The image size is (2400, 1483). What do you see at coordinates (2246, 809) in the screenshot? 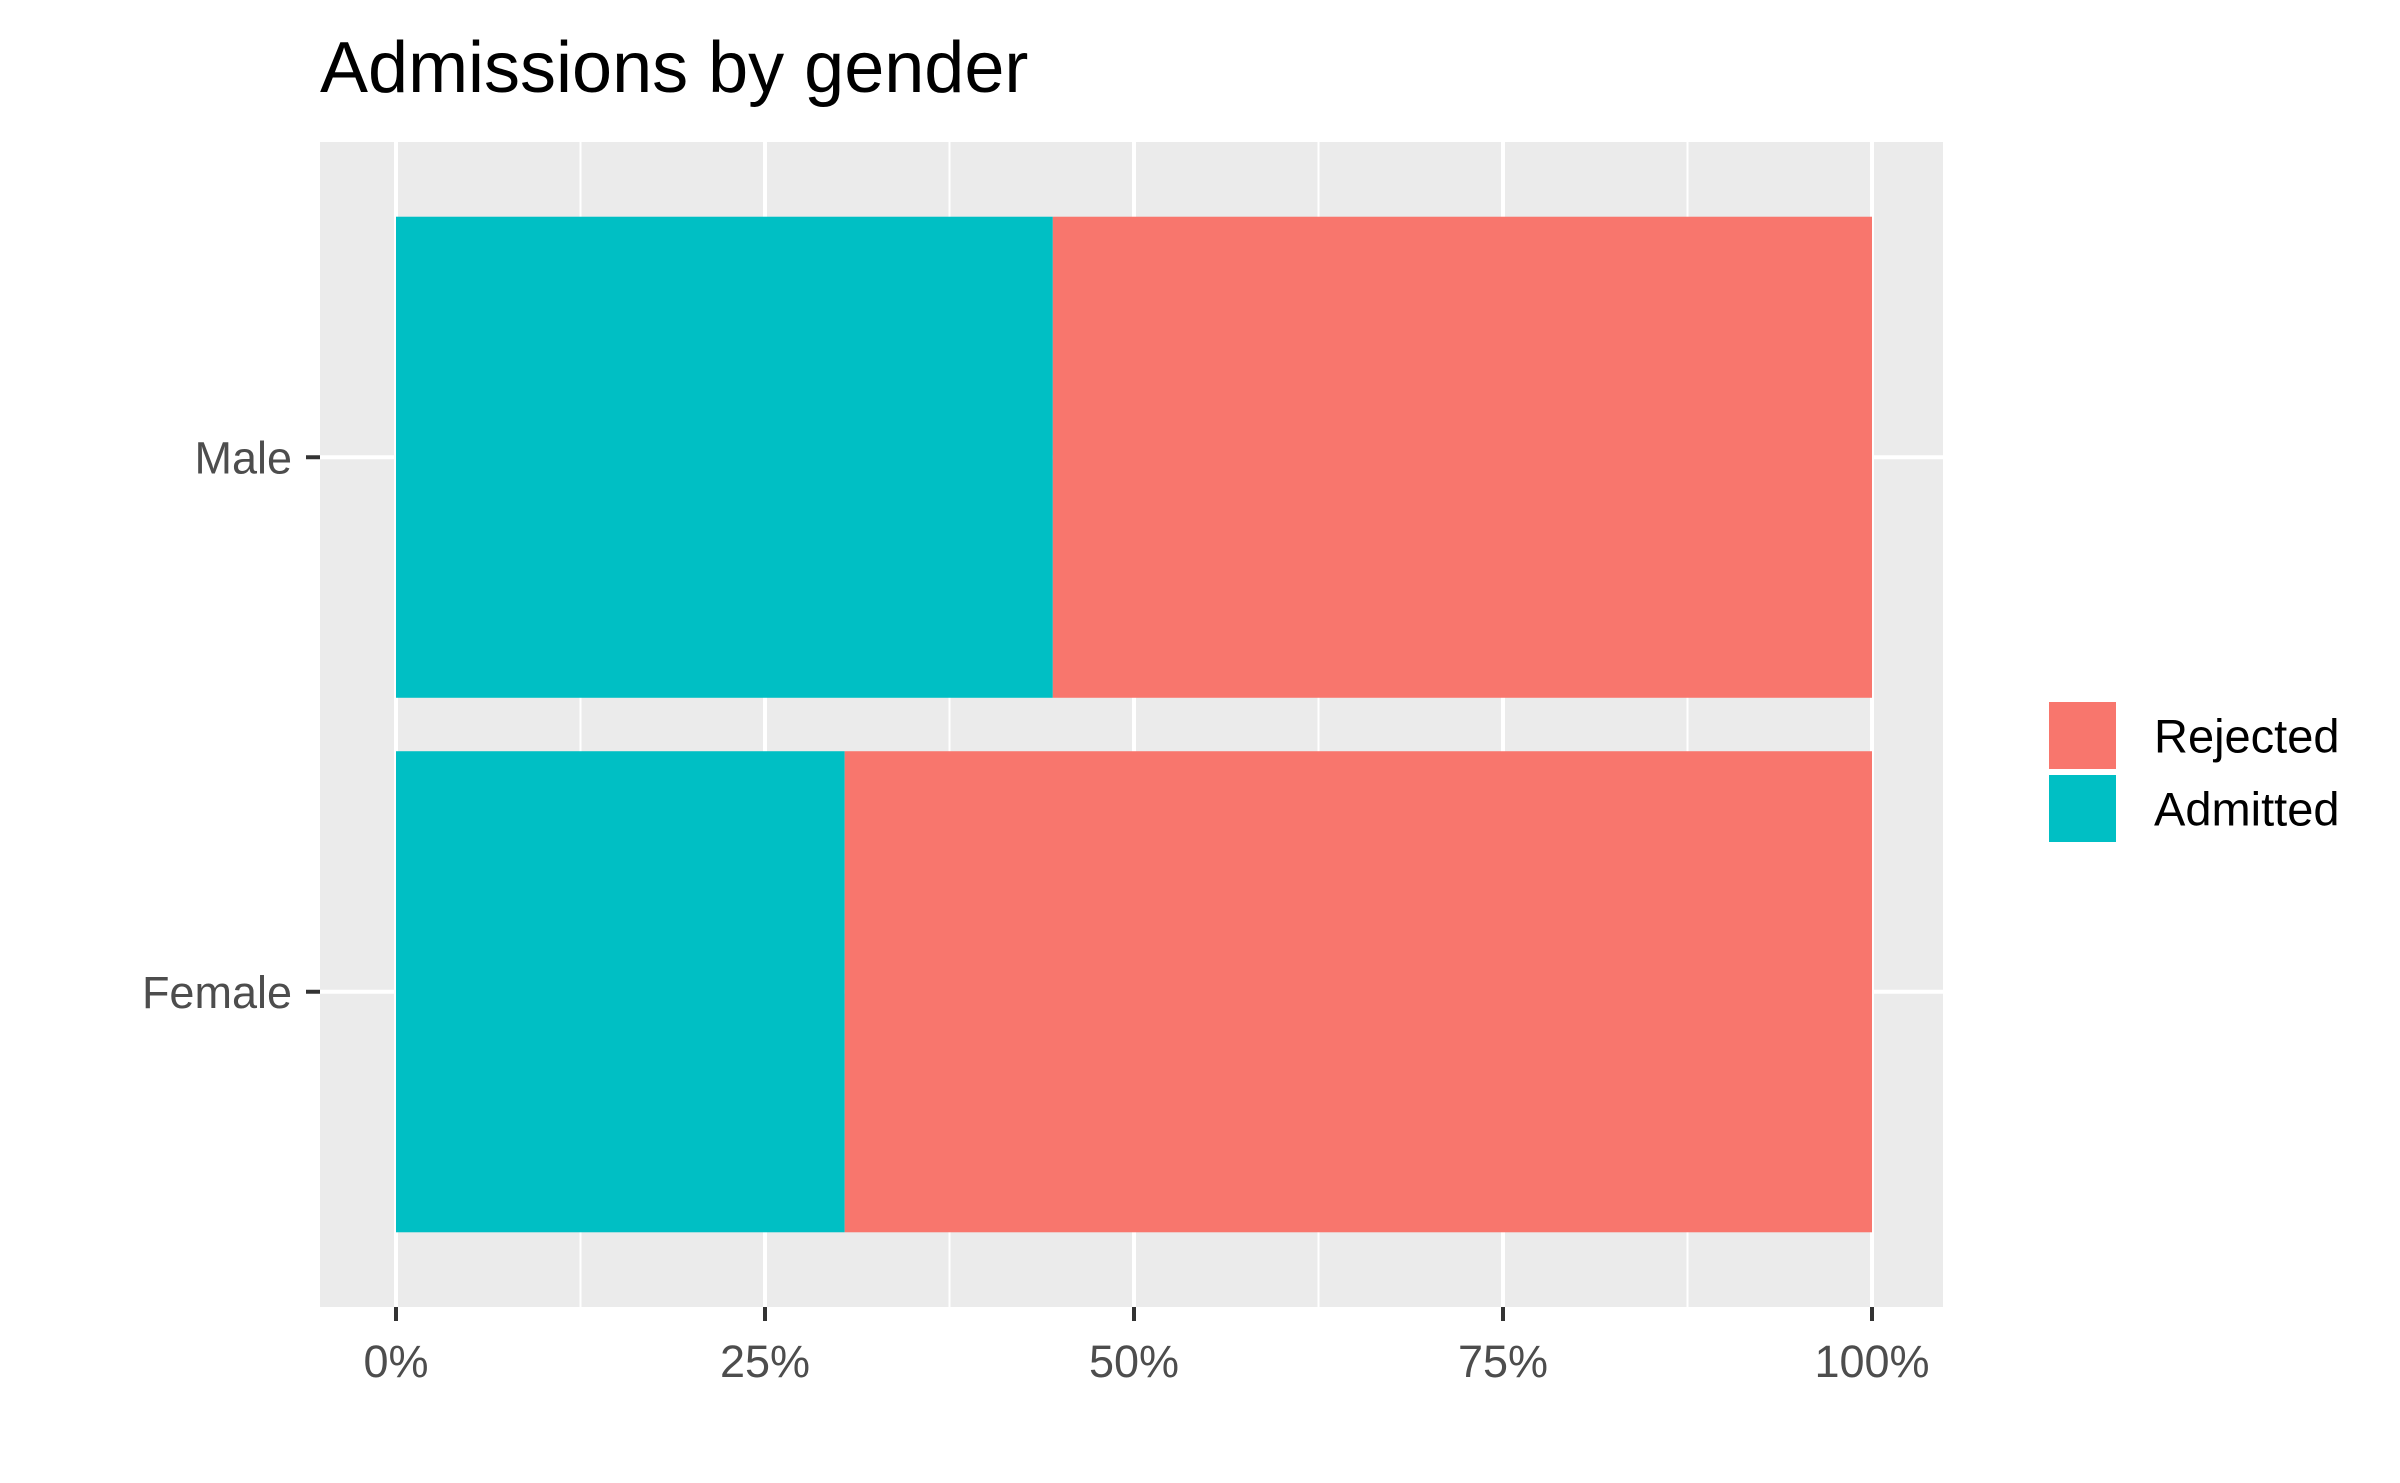
I see `legend-label-admitted: Admitted` at bounding box center [2246, 809].